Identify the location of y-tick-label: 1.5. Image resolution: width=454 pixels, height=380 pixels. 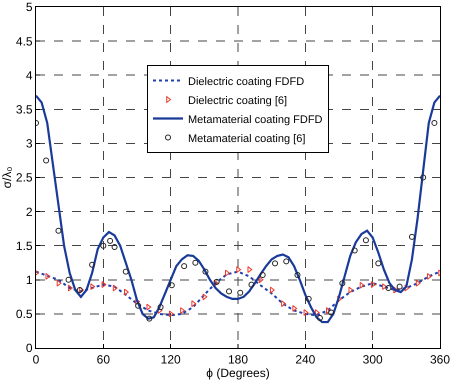
(24, 245).